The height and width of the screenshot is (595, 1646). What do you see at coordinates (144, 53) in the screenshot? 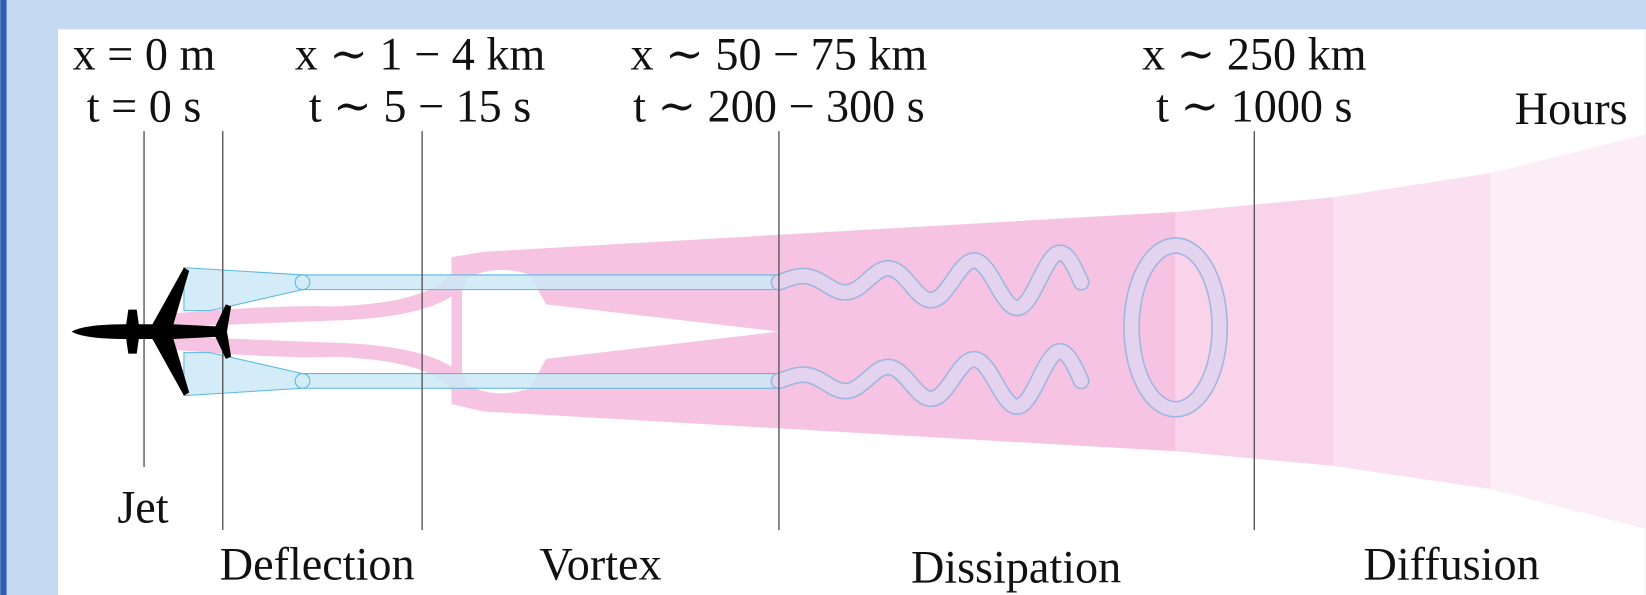
I see `distance-label: x = 0 m` at bounding box center [144, 53].